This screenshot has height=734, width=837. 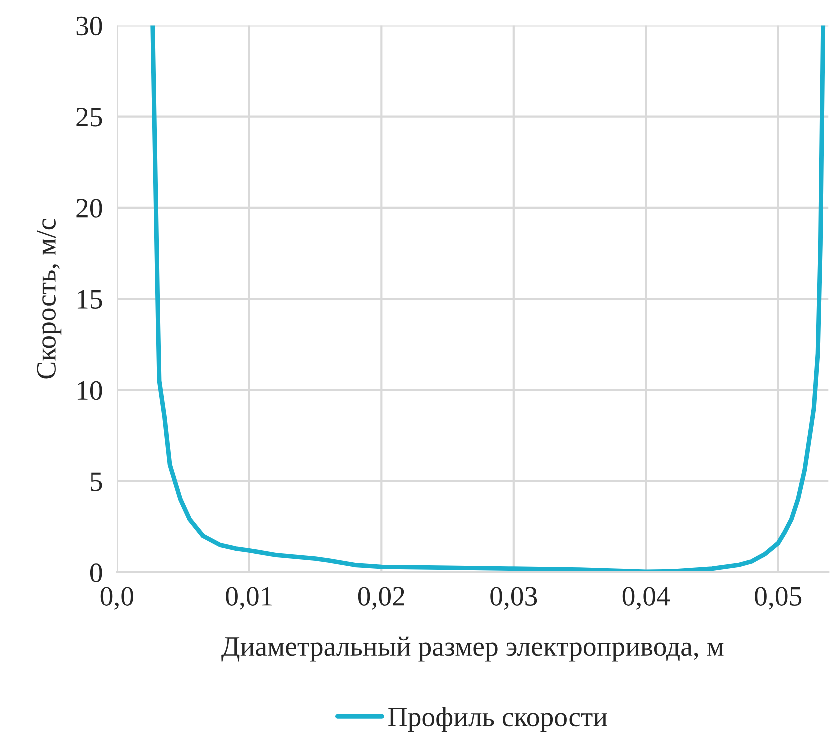 What do you see at coordinates (89, 208) in the screenshot?
I see `y-tick-label: 20` at bounding box center [89, 208].